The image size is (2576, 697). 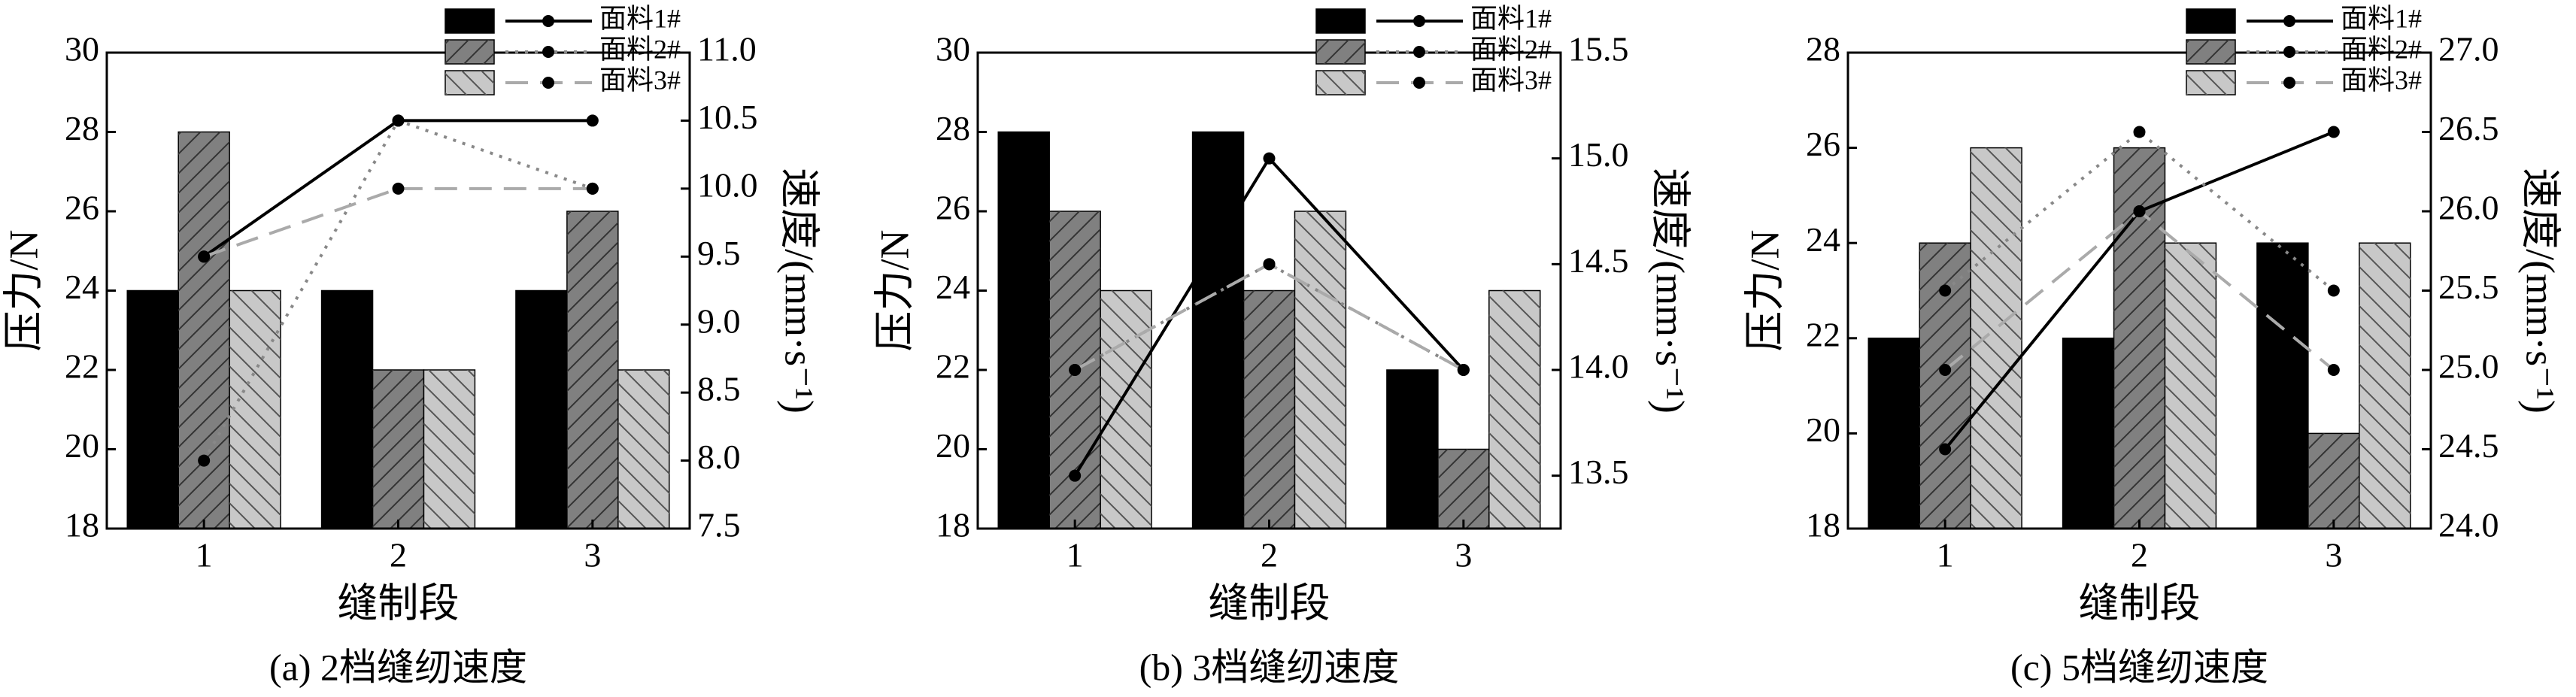 I want to click on y-tick-label: 20, so click(x=953, y=445).